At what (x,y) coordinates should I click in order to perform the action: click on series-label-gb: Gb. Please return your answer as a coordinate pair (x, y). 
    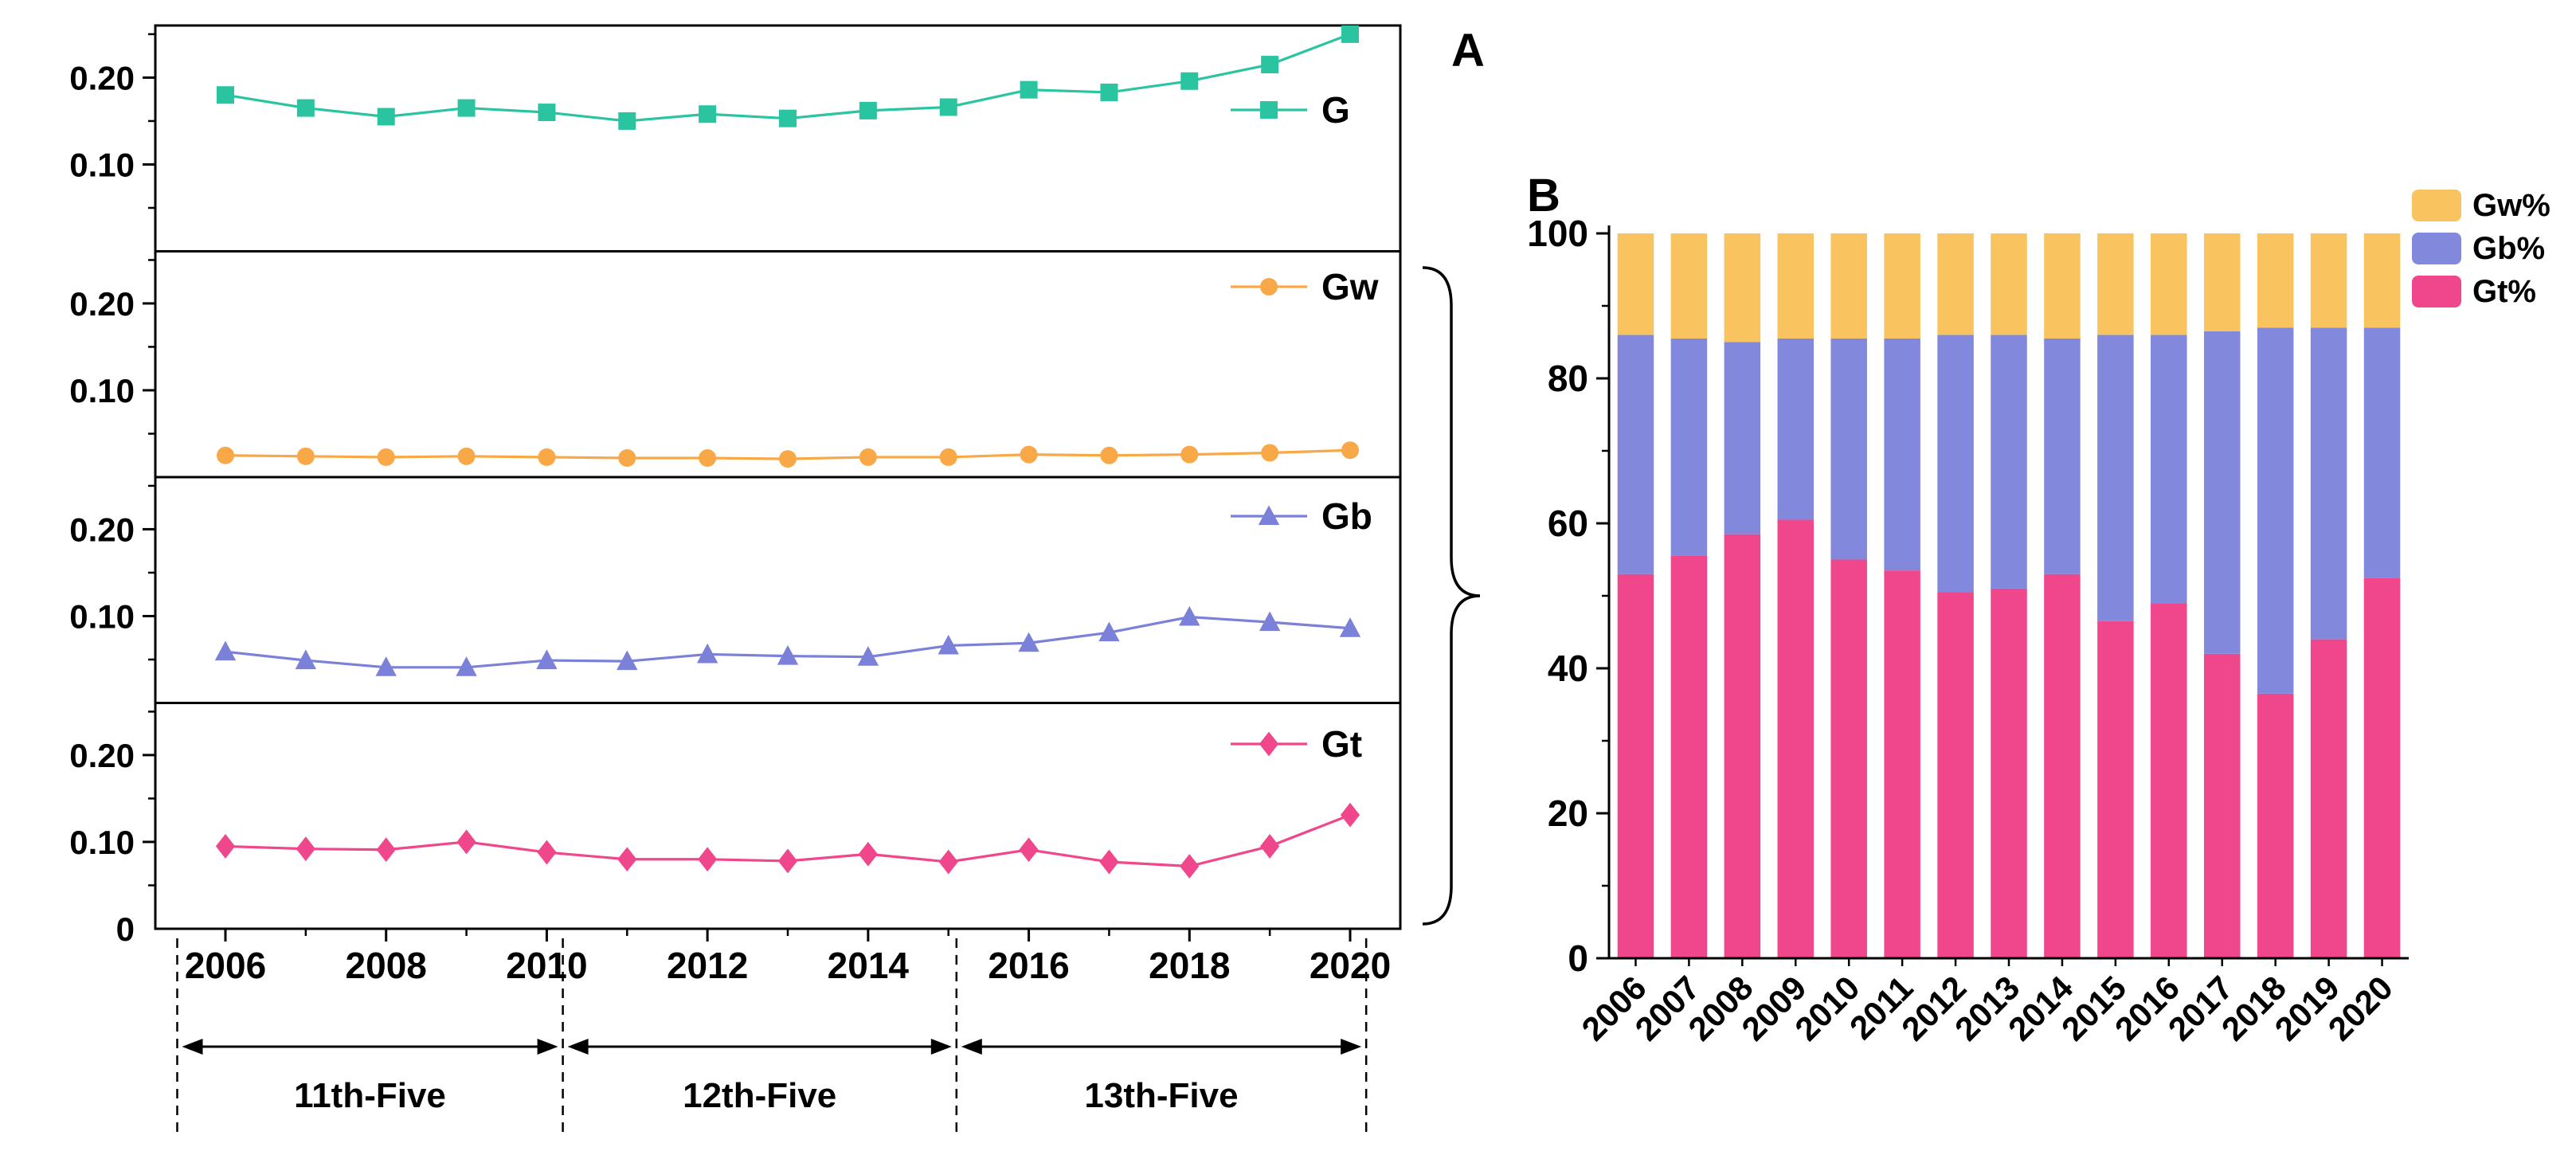
    Looking at the image, I should click on (1346, 516).